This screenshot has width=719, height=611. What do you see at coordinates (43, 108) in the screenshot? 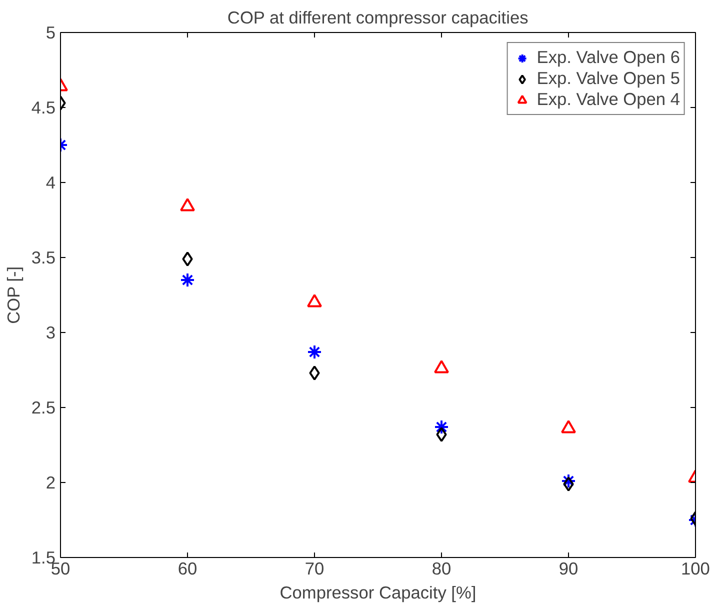
I see `y-tick-label: 4.5` at bounding box center [43, 108].